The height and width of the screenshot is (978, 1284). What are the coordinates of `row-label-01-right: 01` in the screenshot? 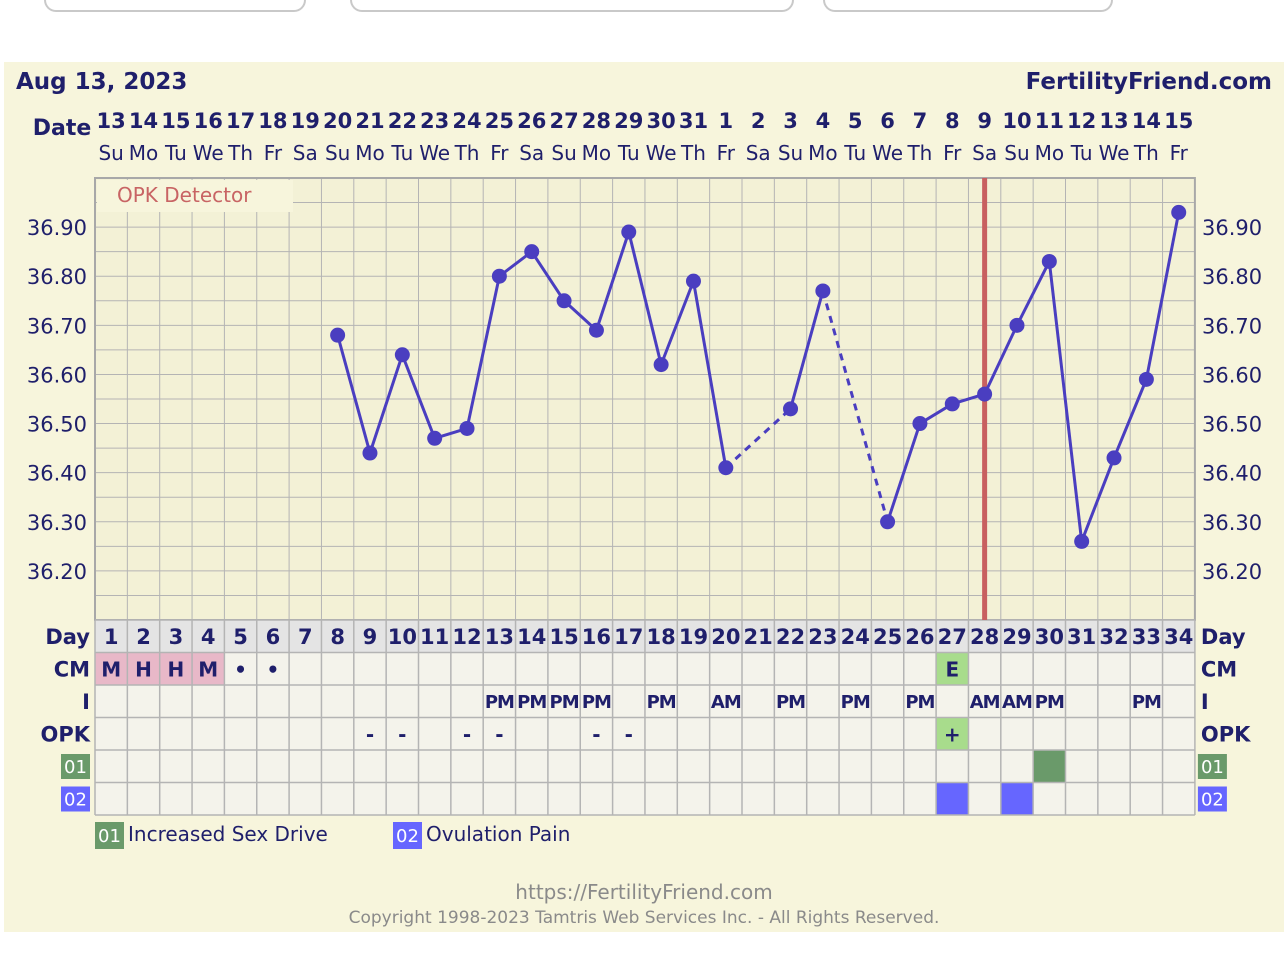 It's located at (1212, 767).